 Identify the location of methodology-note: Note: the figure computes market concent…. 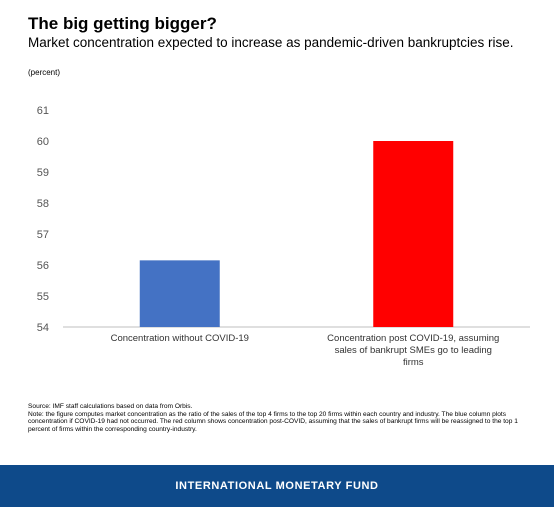
(273, 421).